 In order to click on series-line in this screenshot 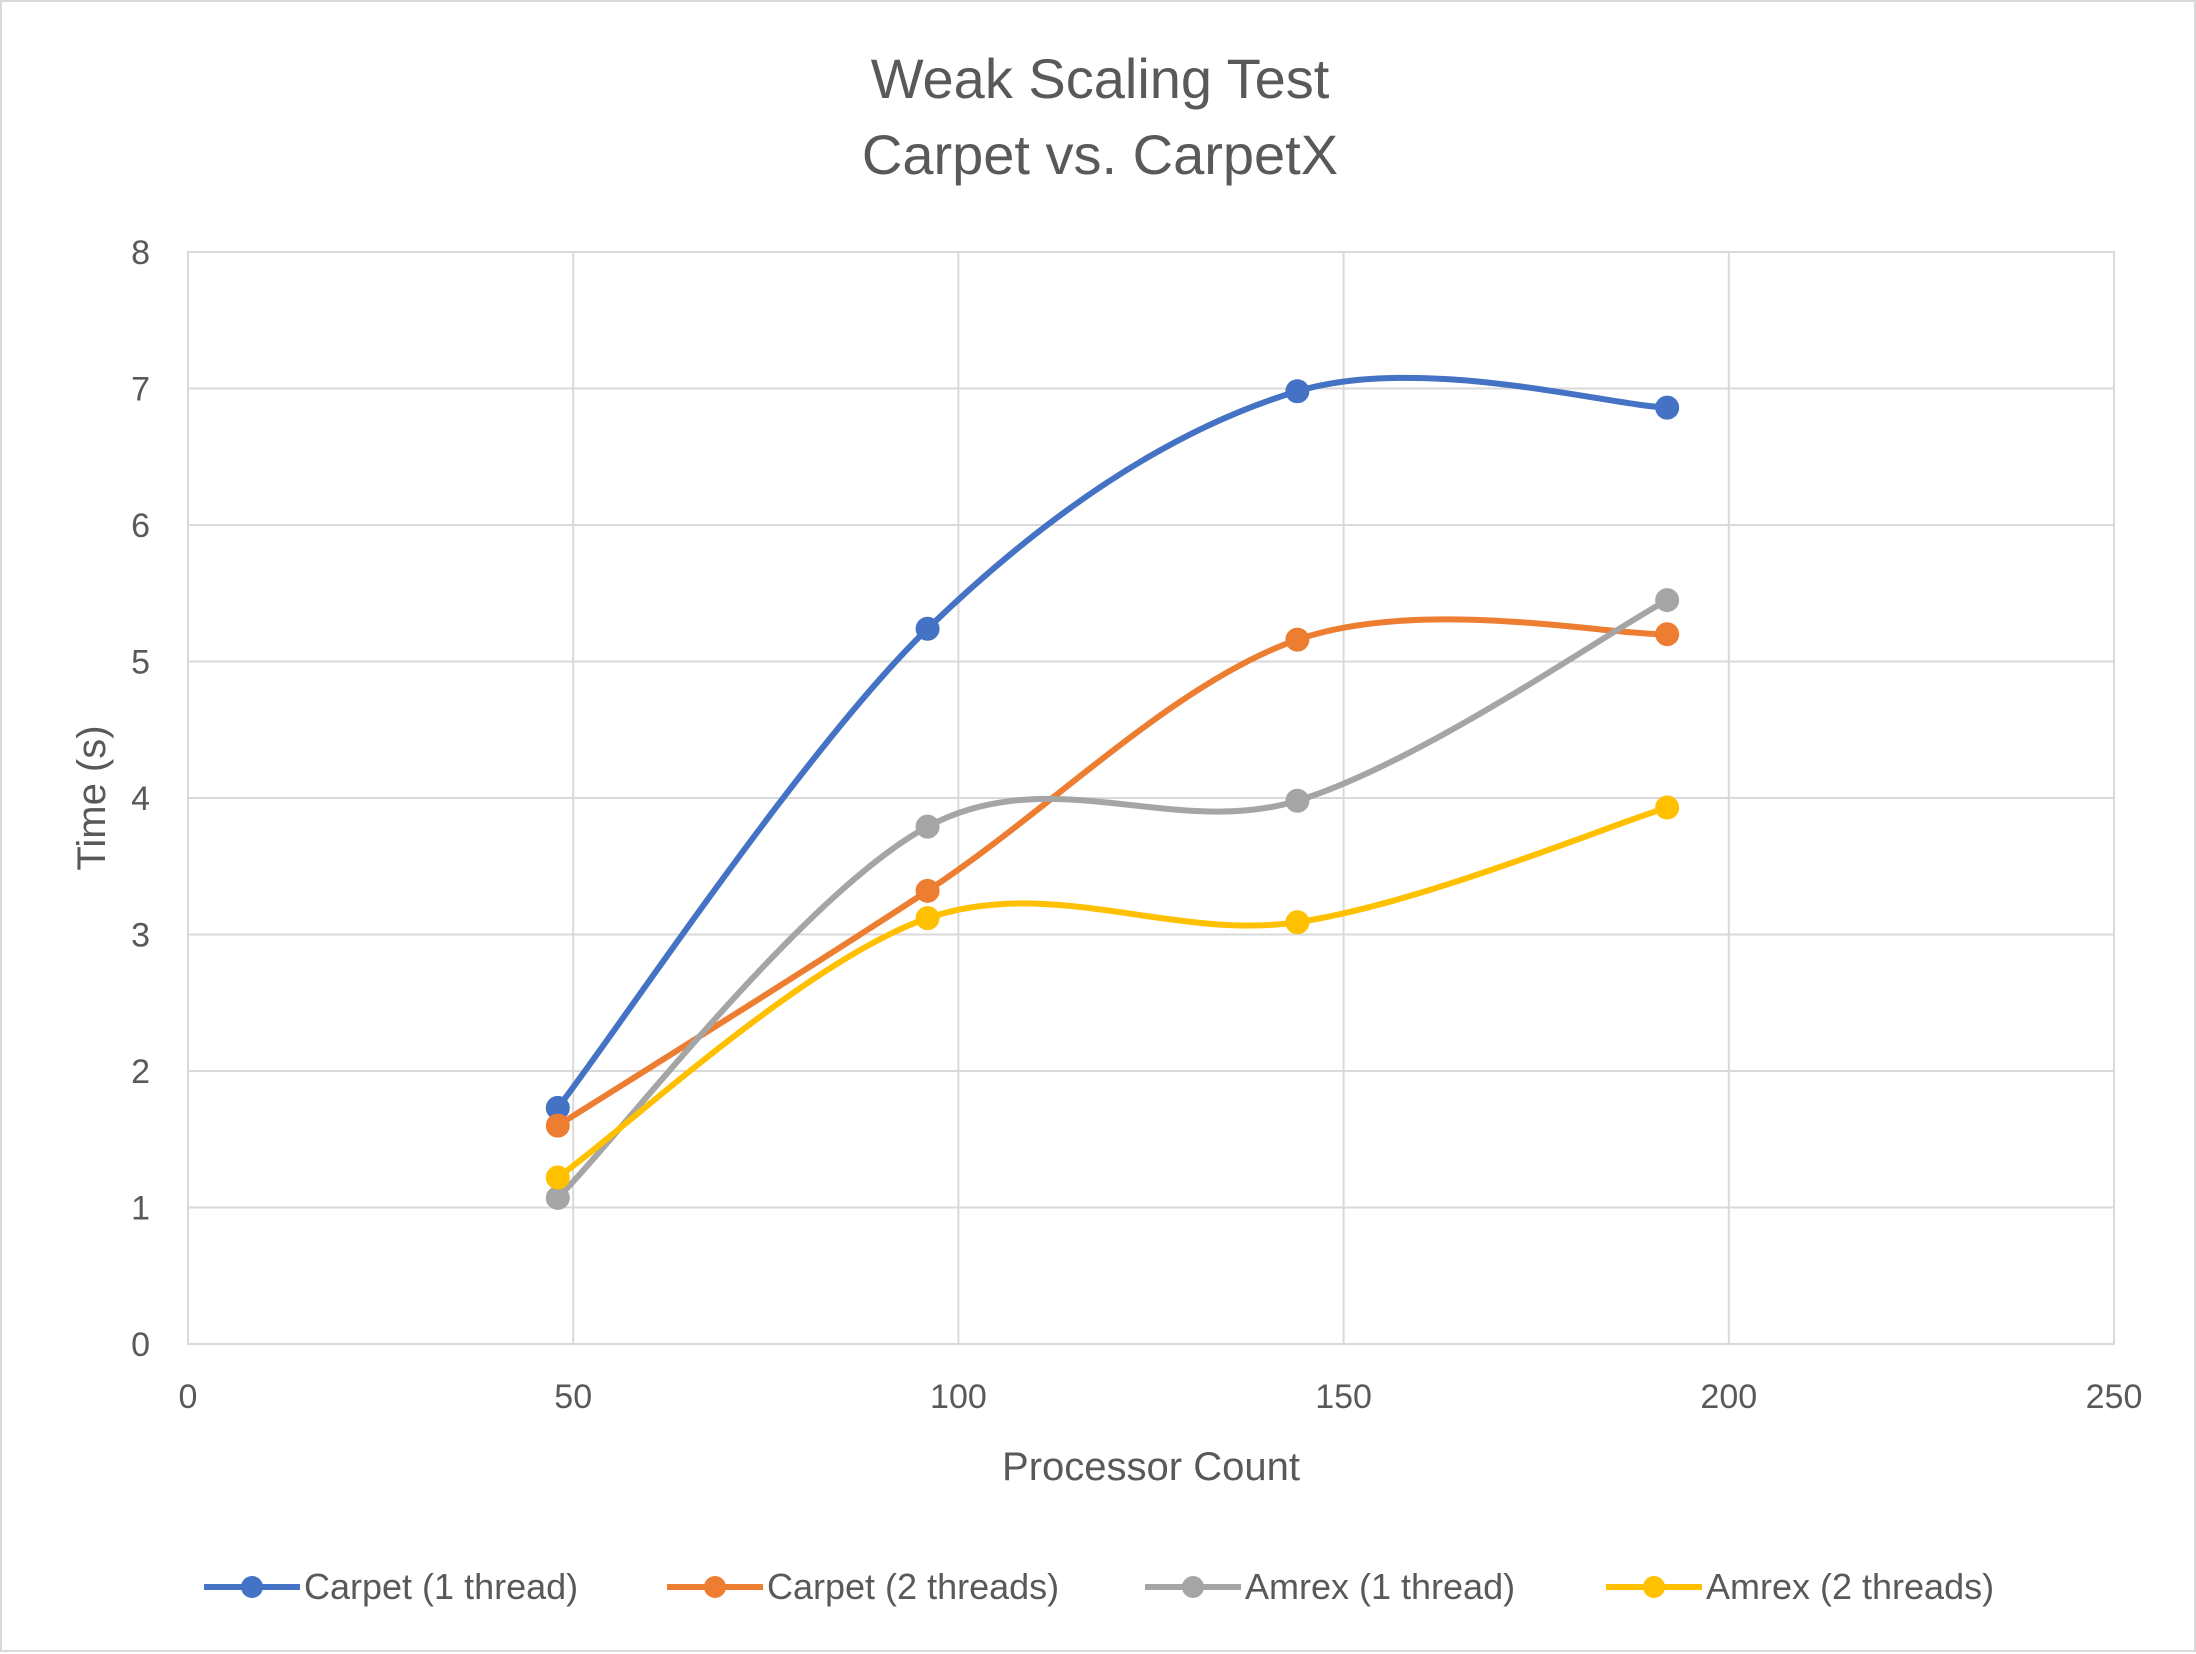, I will do `click(1112, 992)`.